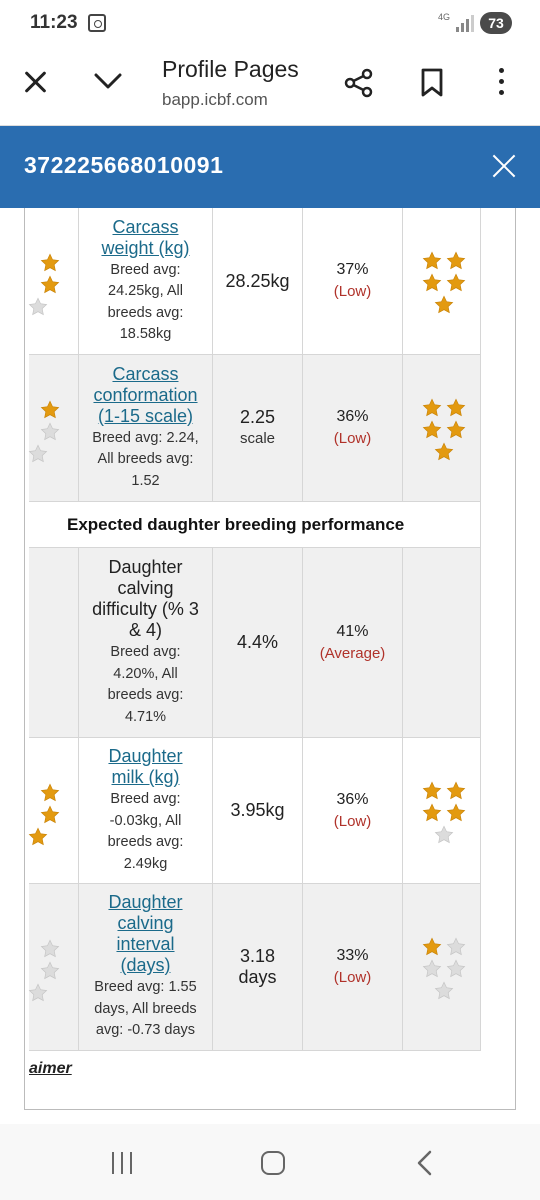 This screenshot has height=1200, width=540. I want to click on avg-line: days, All breeds, so click(145, 1008).